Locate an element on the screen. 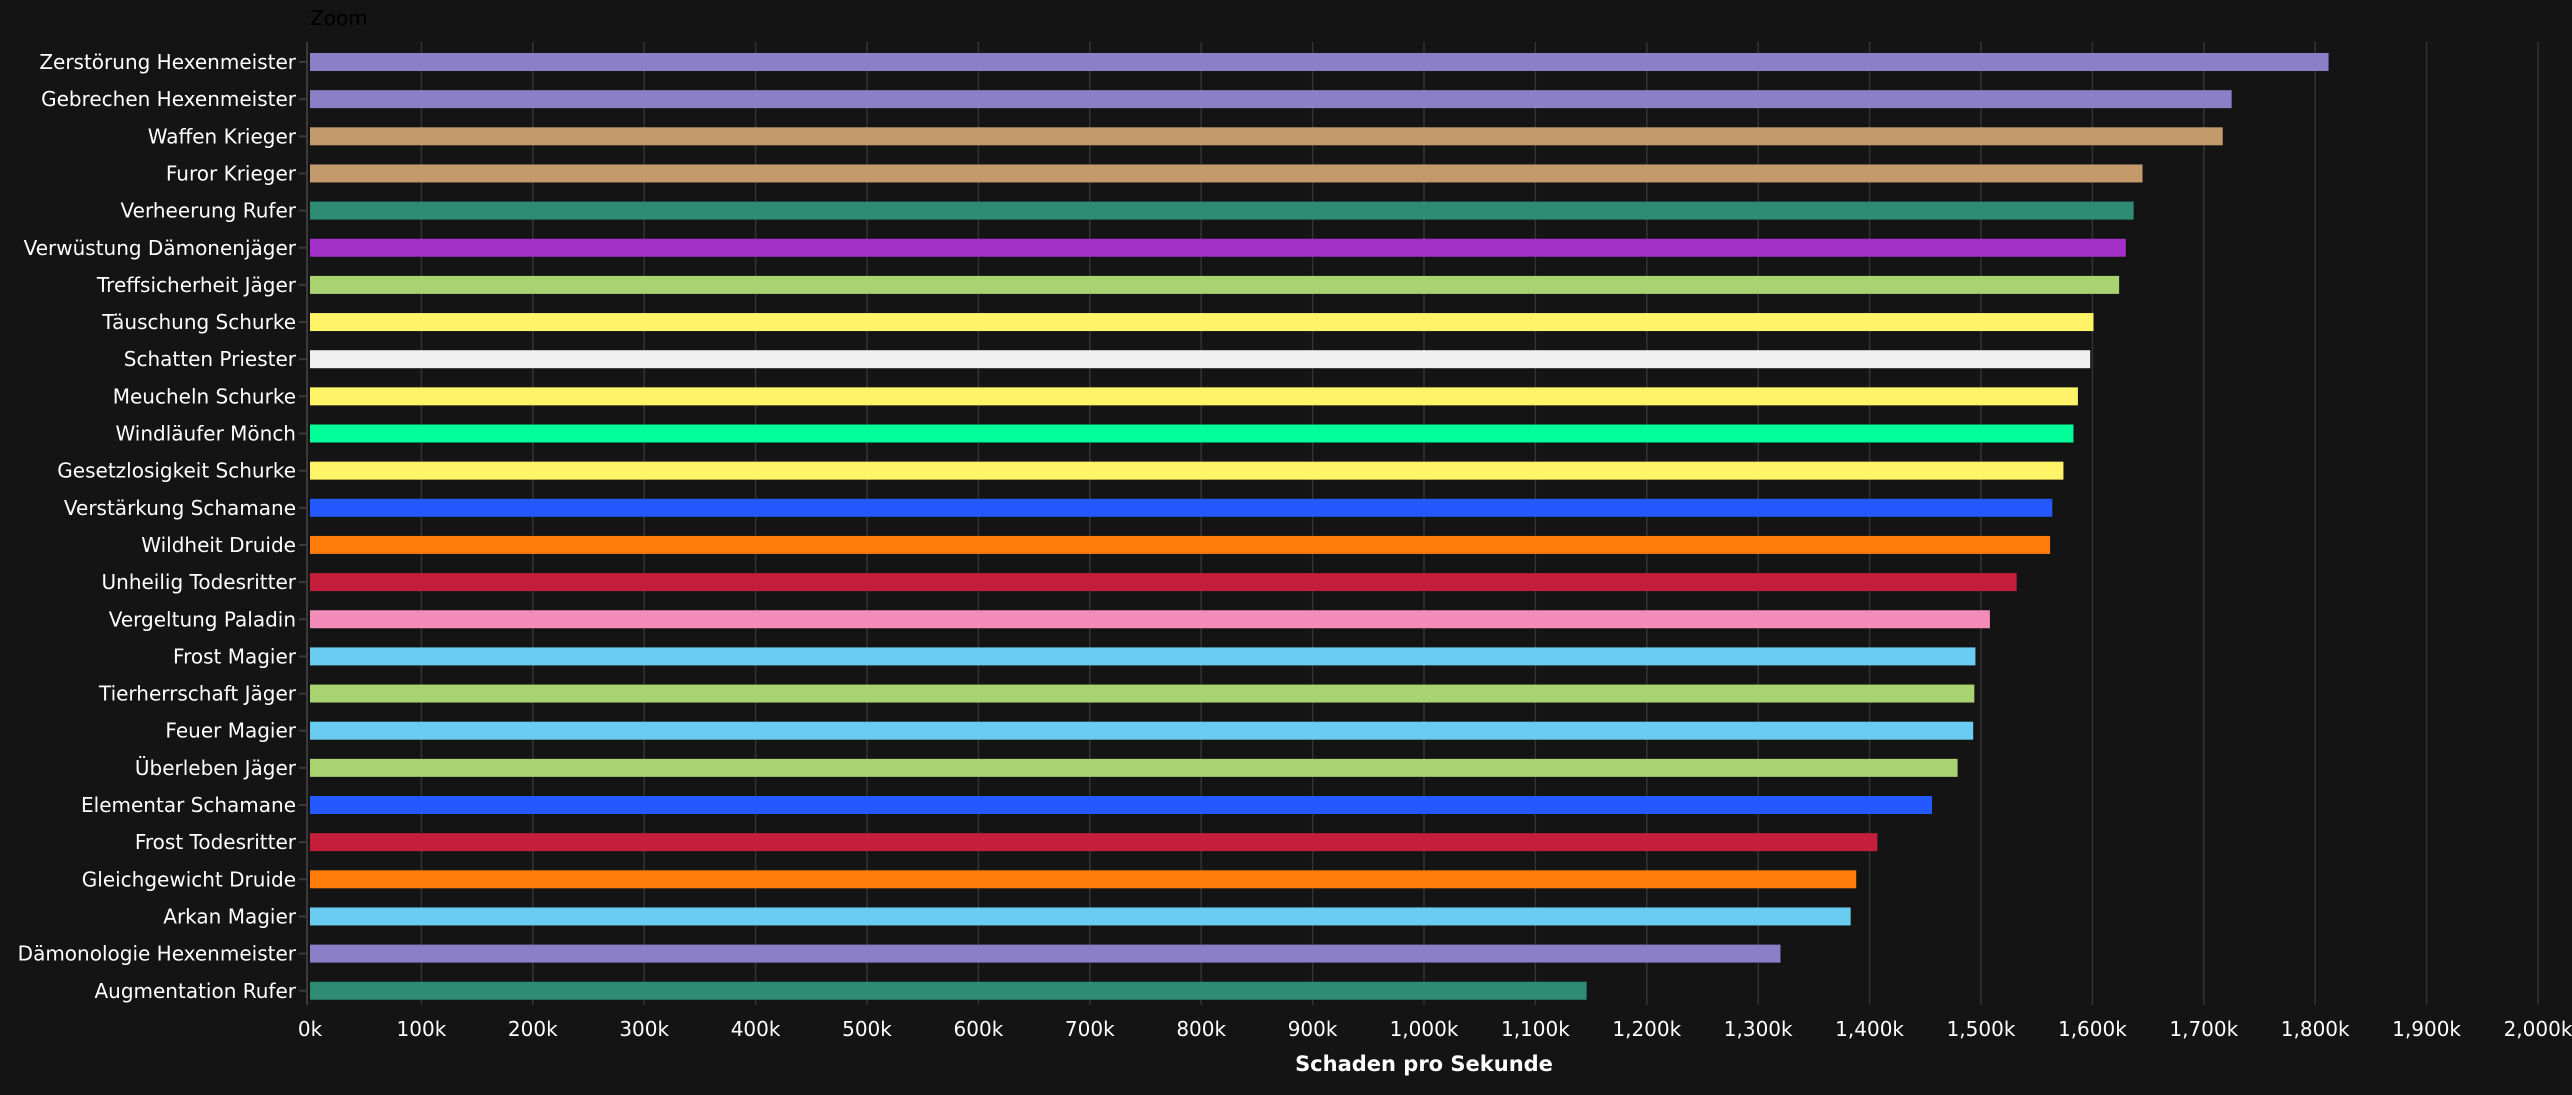 The image size is (2572, 1095). category-label: Unheilig Todesritter is located at coordinates (199, 582).